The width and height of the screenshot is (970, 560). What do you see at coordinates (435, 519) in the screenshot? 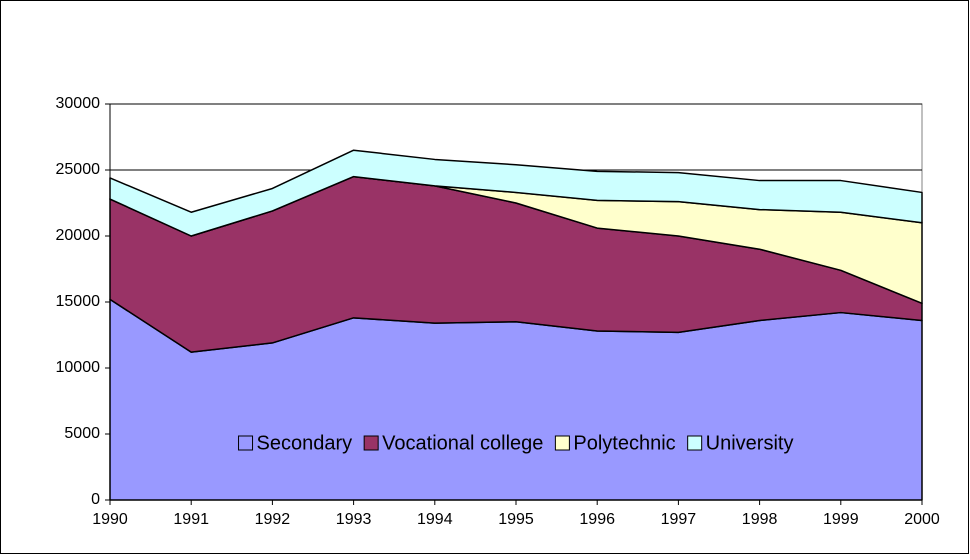
I see `x-tick-label: 1994` at bounding box center [435, 519].